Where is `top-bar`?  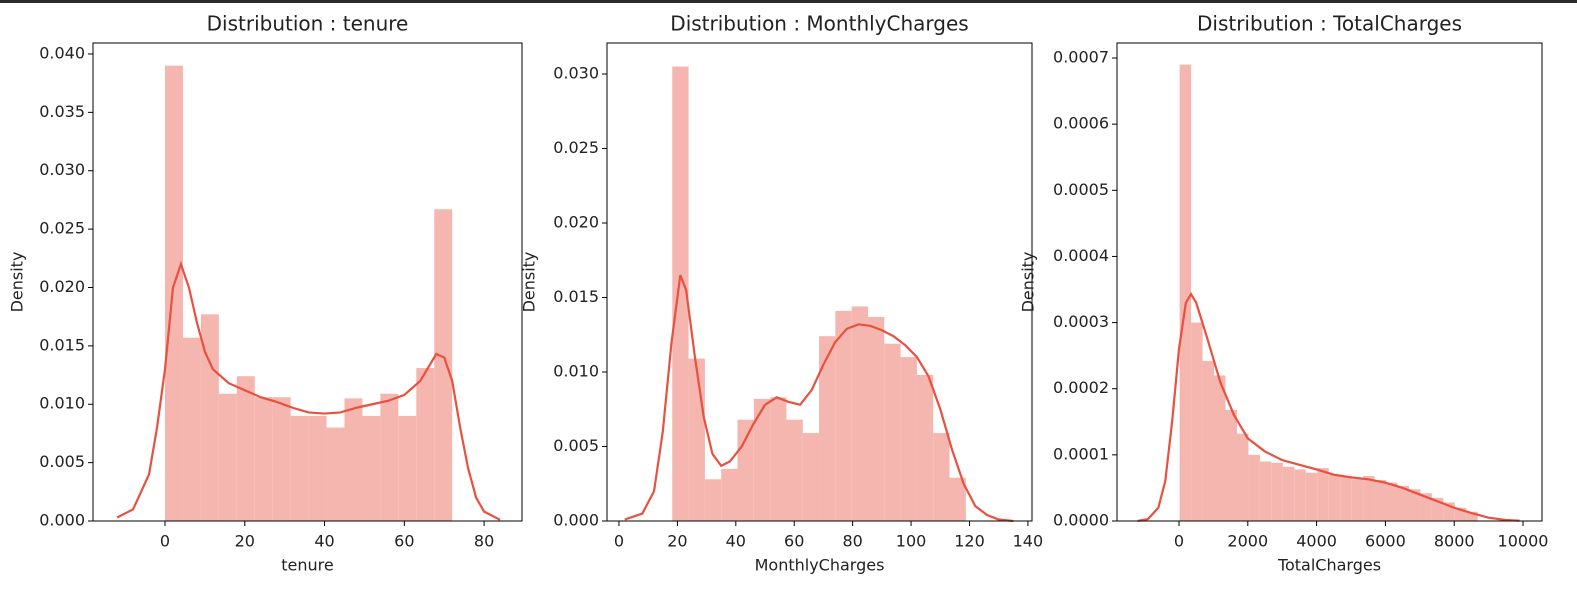
top-bar is located at coordinates (788, 1).